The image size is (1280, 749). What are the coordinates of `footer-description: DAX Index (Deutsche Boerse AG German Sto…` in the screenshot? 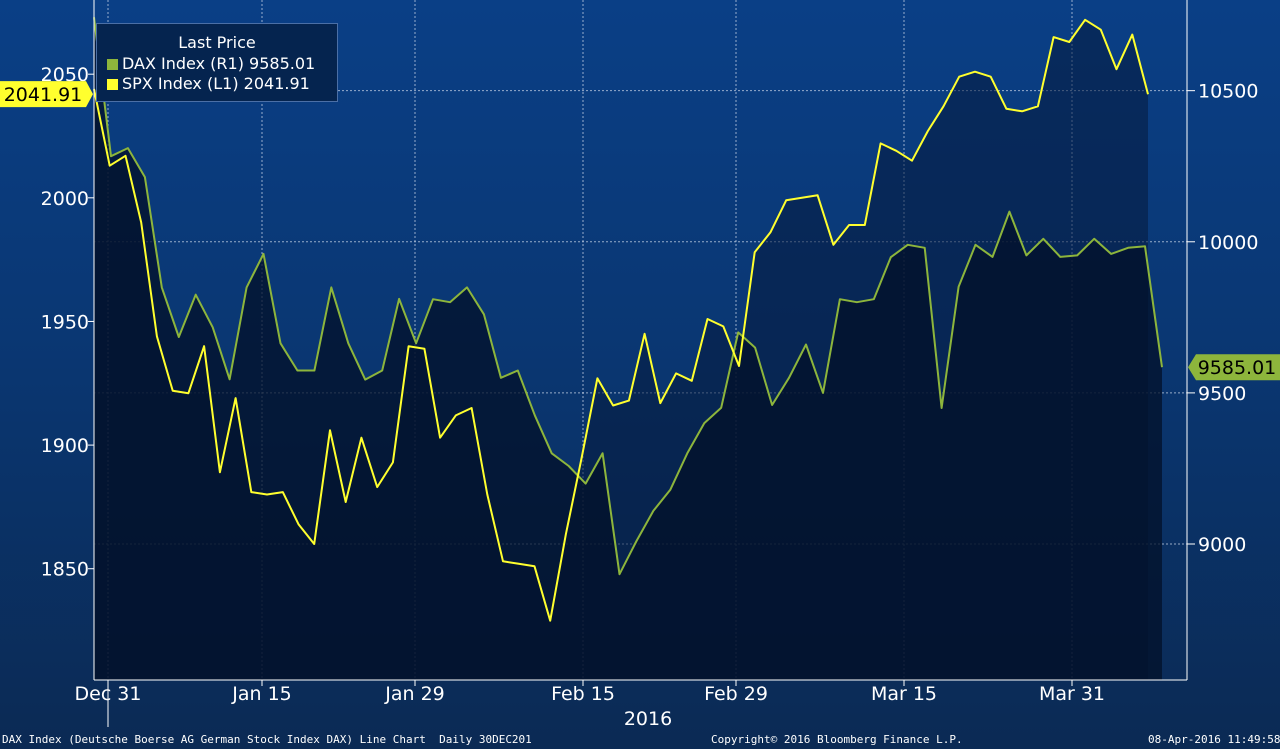 It's located at (267, 739).